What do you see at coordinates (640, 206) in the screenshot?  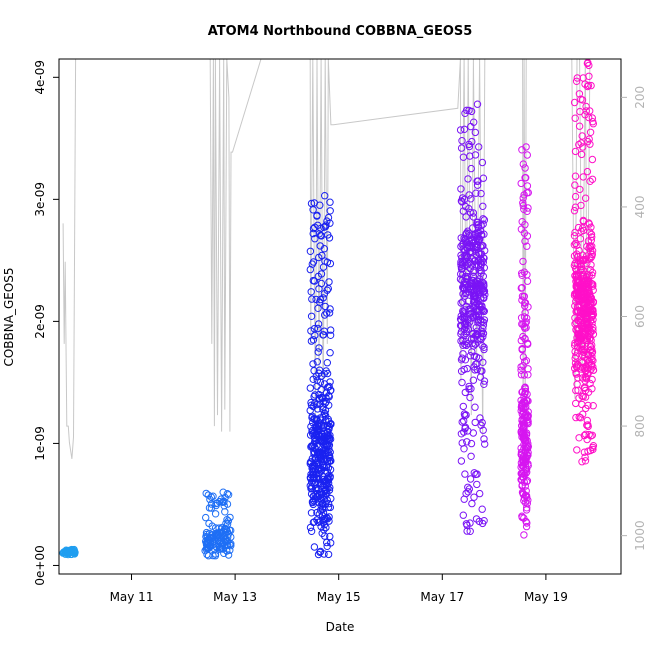 I see `y2-tick-label: 400` at bounding box center [640, 206].